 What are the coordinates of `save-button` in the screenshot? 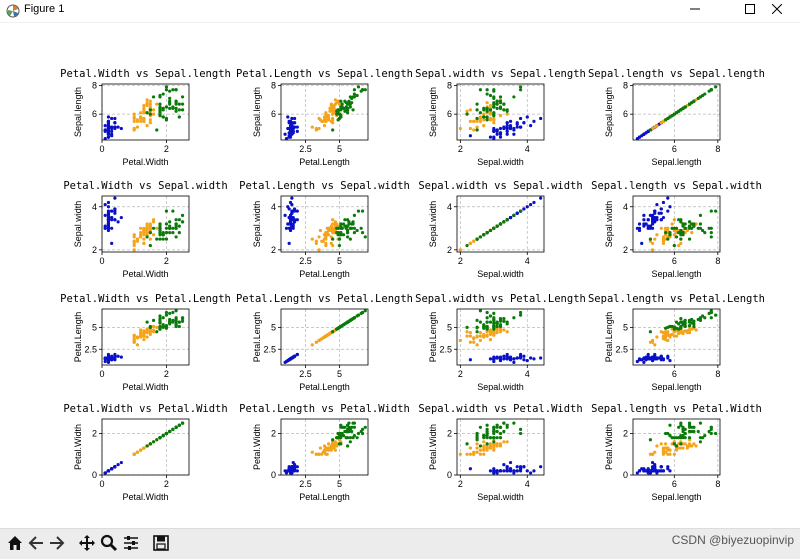 It's located at (161, 543).